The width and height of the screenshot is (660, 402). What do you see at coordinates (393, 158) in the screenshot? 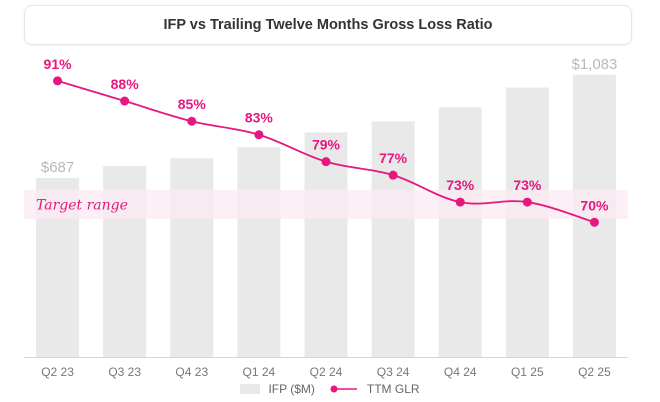
I see `point-value-label: 77%` at bounding box center [393, 158].